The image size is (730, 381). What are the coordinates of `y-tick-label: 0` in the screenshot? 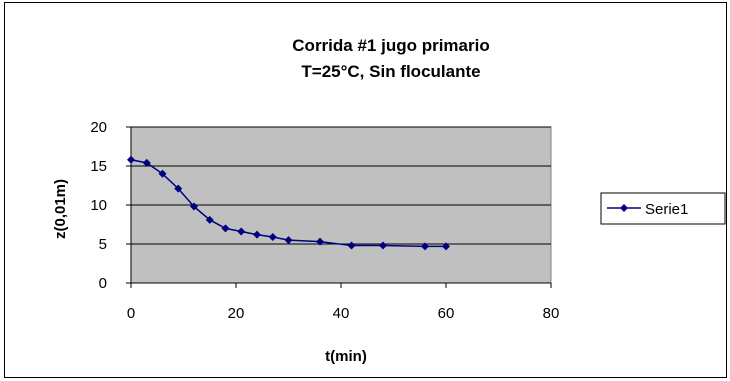 It's located at (103, 283).